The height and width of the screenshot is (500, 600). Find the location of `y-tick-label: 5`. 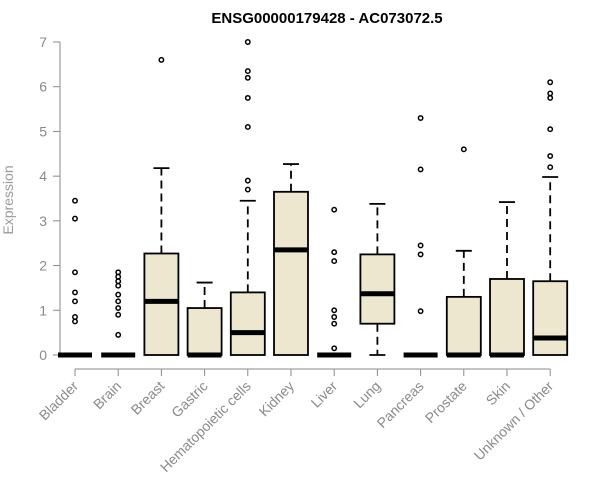

y-tick-label: 5 is located at coordinates (43, 131).